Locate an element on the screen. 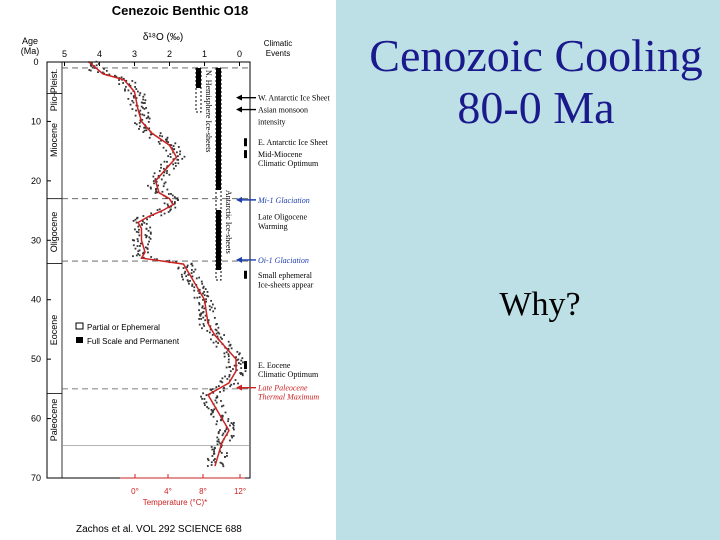 The image size is (720, 540). y-tick-label: 20 is located at coordinates (36, 181).